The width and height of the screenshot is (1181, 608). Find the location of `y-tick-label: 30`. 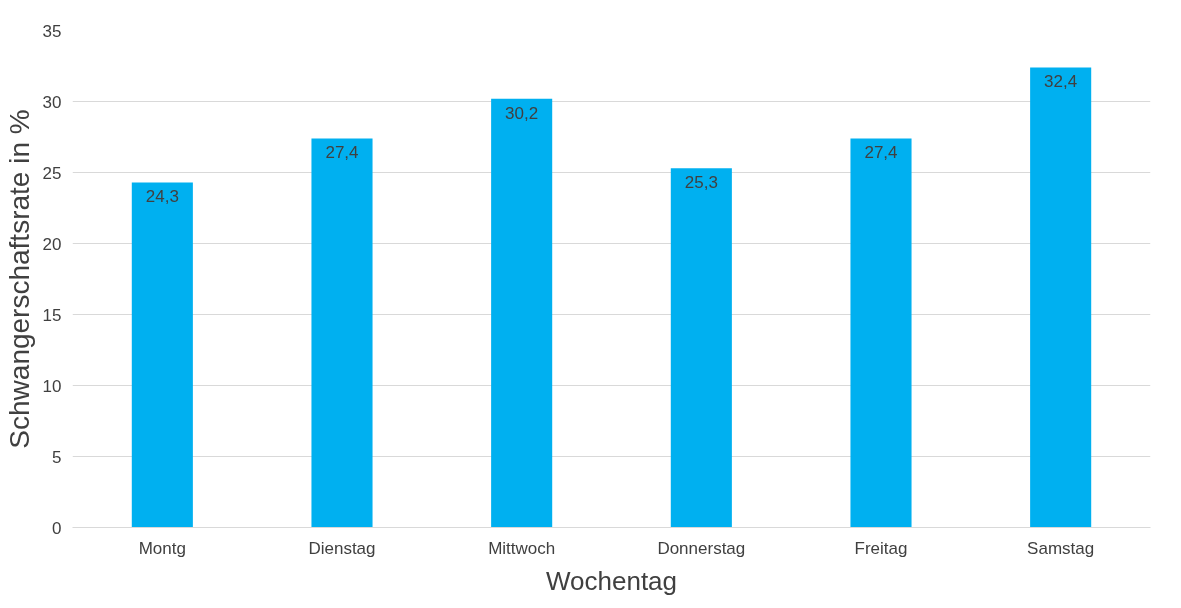

y-tick-label: 30 is located at coordinates (52, 102).